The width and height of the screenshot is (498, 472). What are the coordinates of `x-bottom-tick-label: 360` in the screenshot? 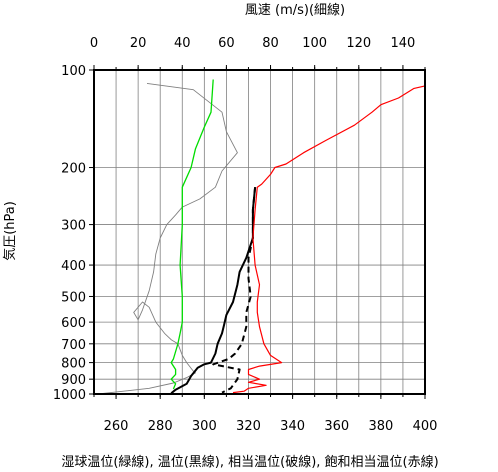 It's located at (336, 426).